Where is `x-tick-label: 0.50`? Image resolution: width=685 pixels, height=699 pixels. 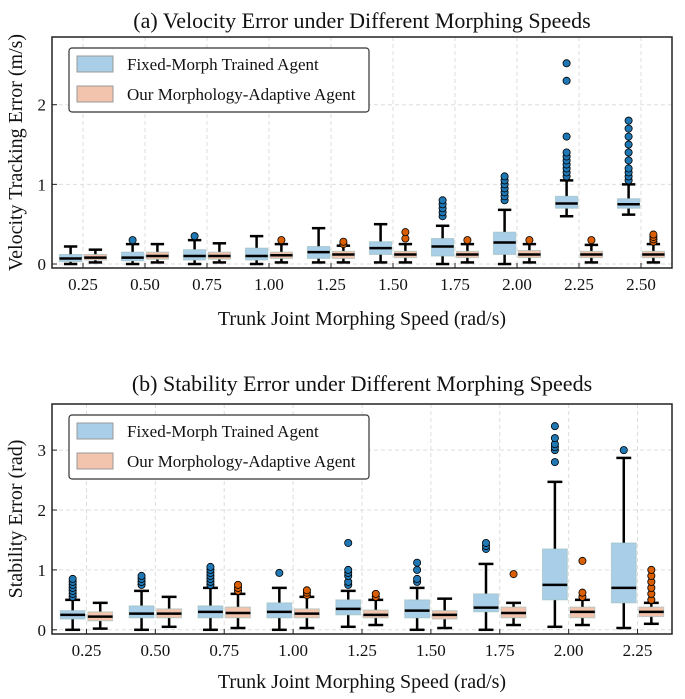 x-tick-label: 0.50 is located at coordinates (145, 284).